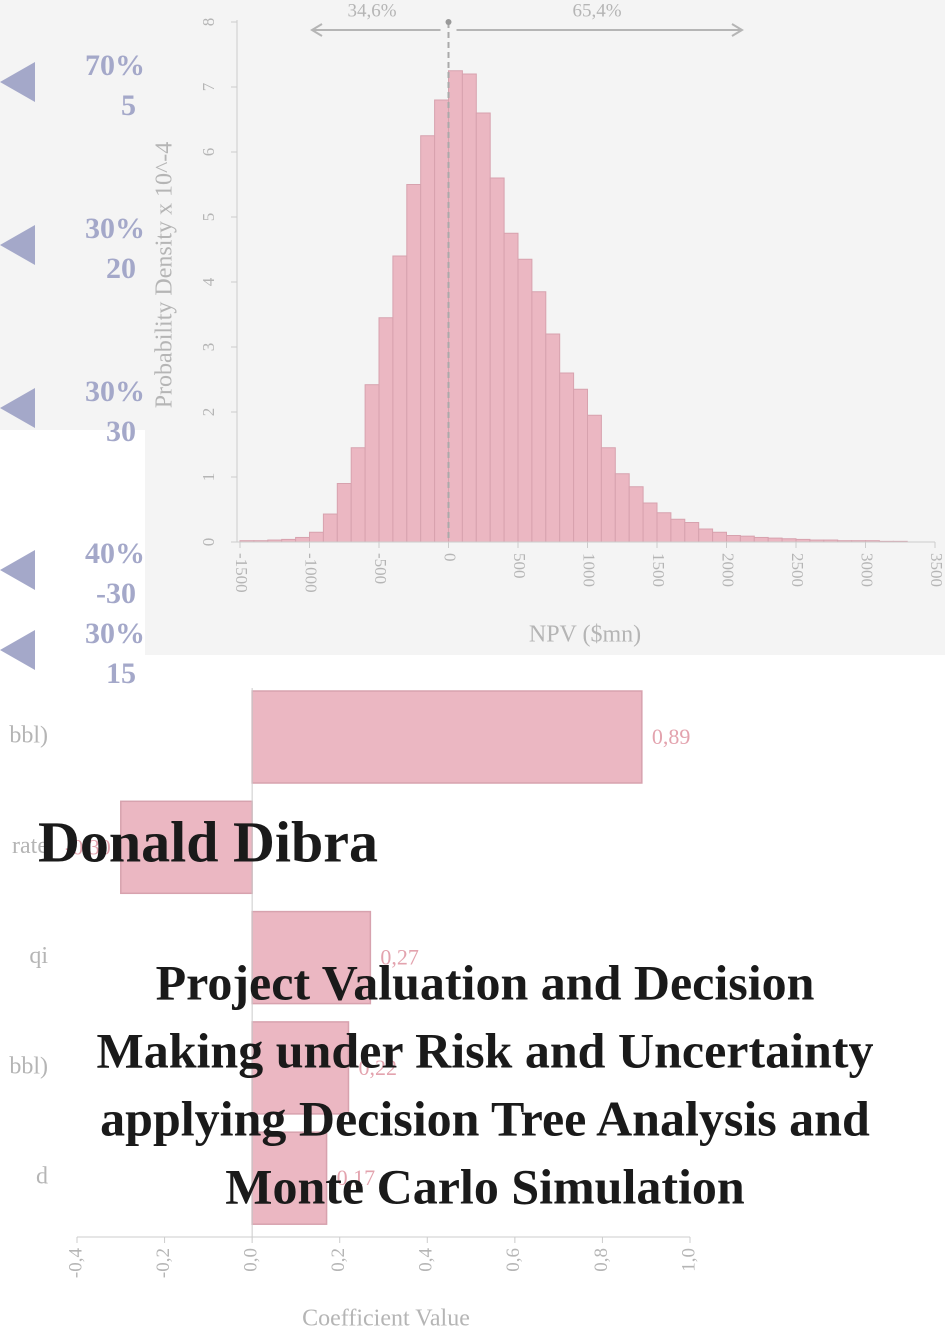 This screenshot has width=945, height=1335. Describe the element at coordinates (513, 1260) in the screenshot. I see `x-tick-label: 0,6` at that location.